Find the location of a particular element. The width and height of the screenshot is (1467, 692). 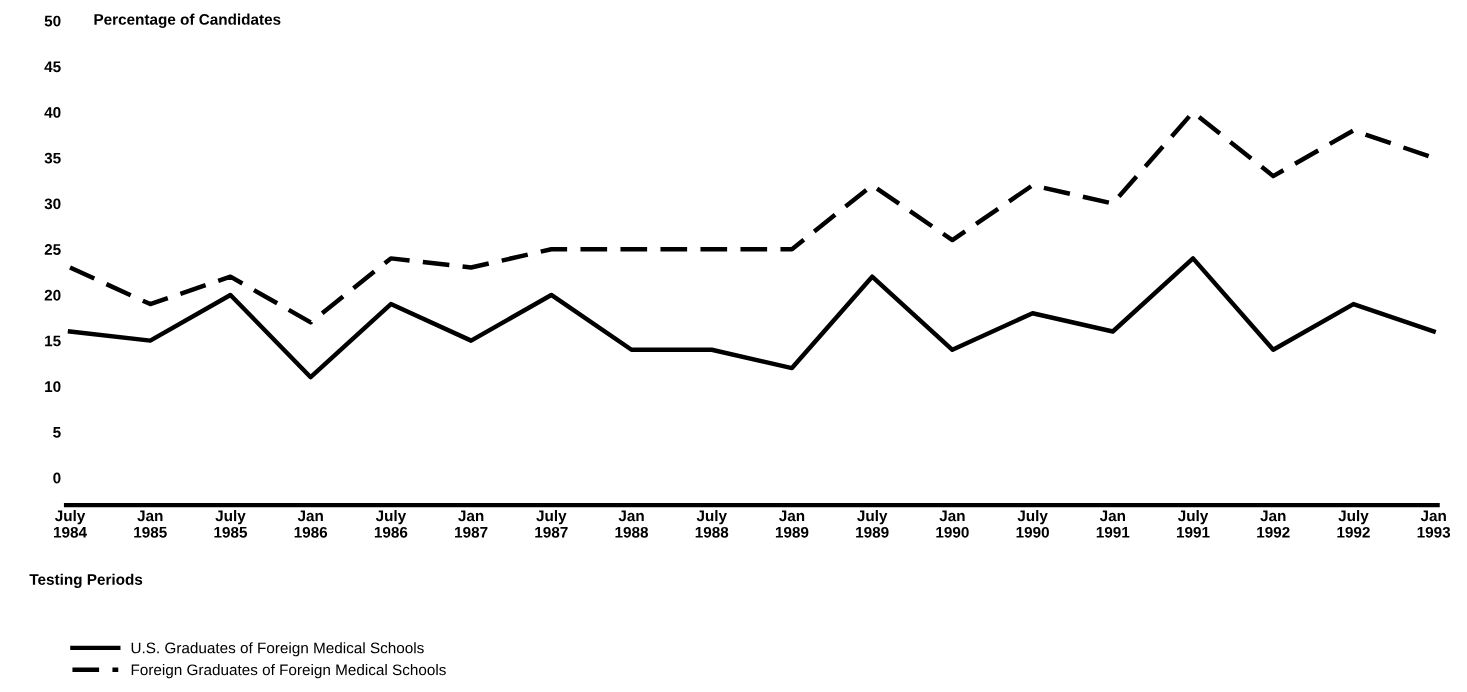

x-axis-title: Testing Periods is located at coordinates (86, 580).